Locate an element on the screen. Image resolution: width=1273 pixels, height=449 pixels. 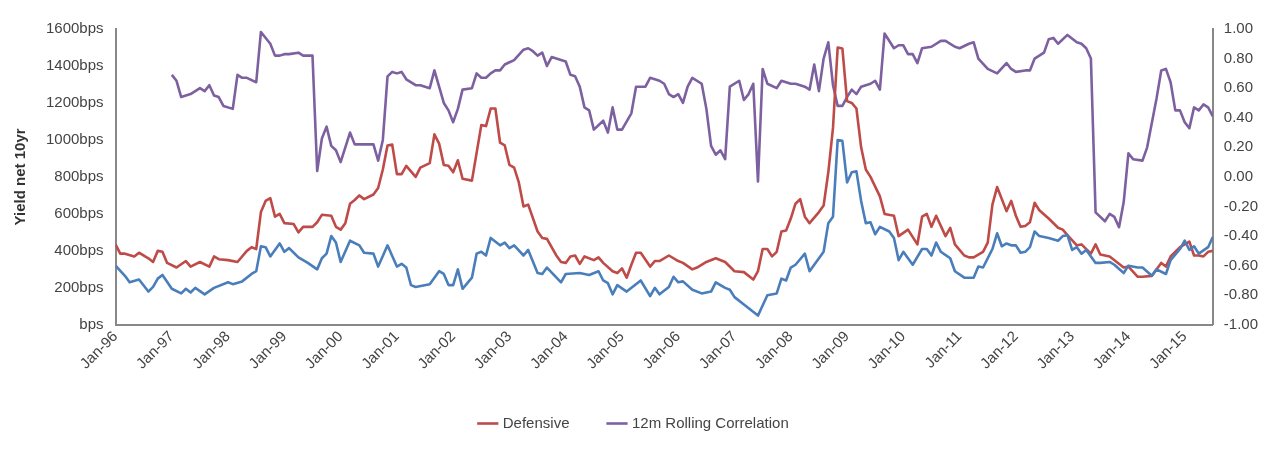
y-tick-label: 1600bps is located at coordinates (74, 28).